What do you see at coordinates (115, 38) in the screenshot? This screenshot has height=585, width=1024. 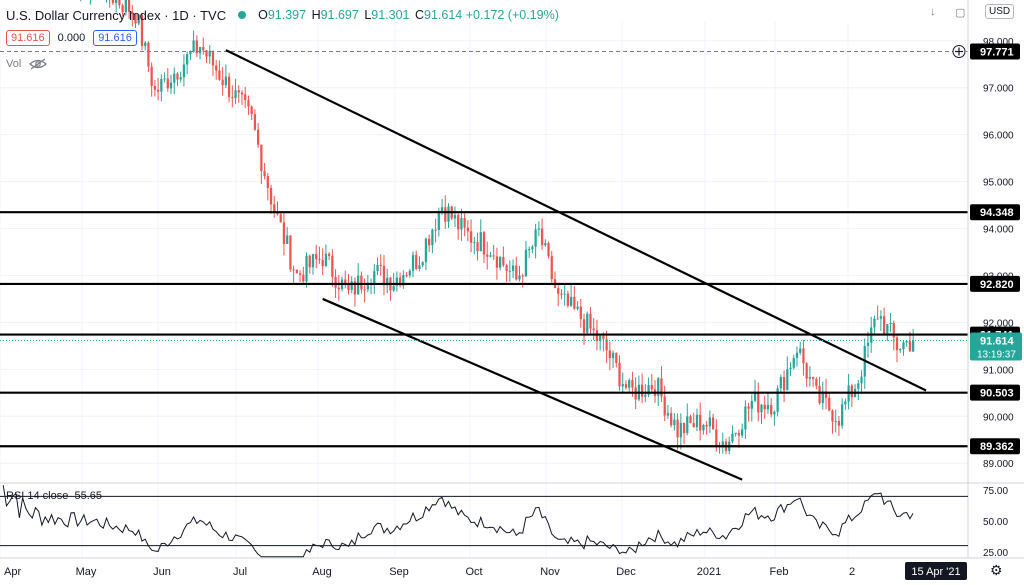 I see `buy-price-pill: 91.616` at bounding box center [115, 38].